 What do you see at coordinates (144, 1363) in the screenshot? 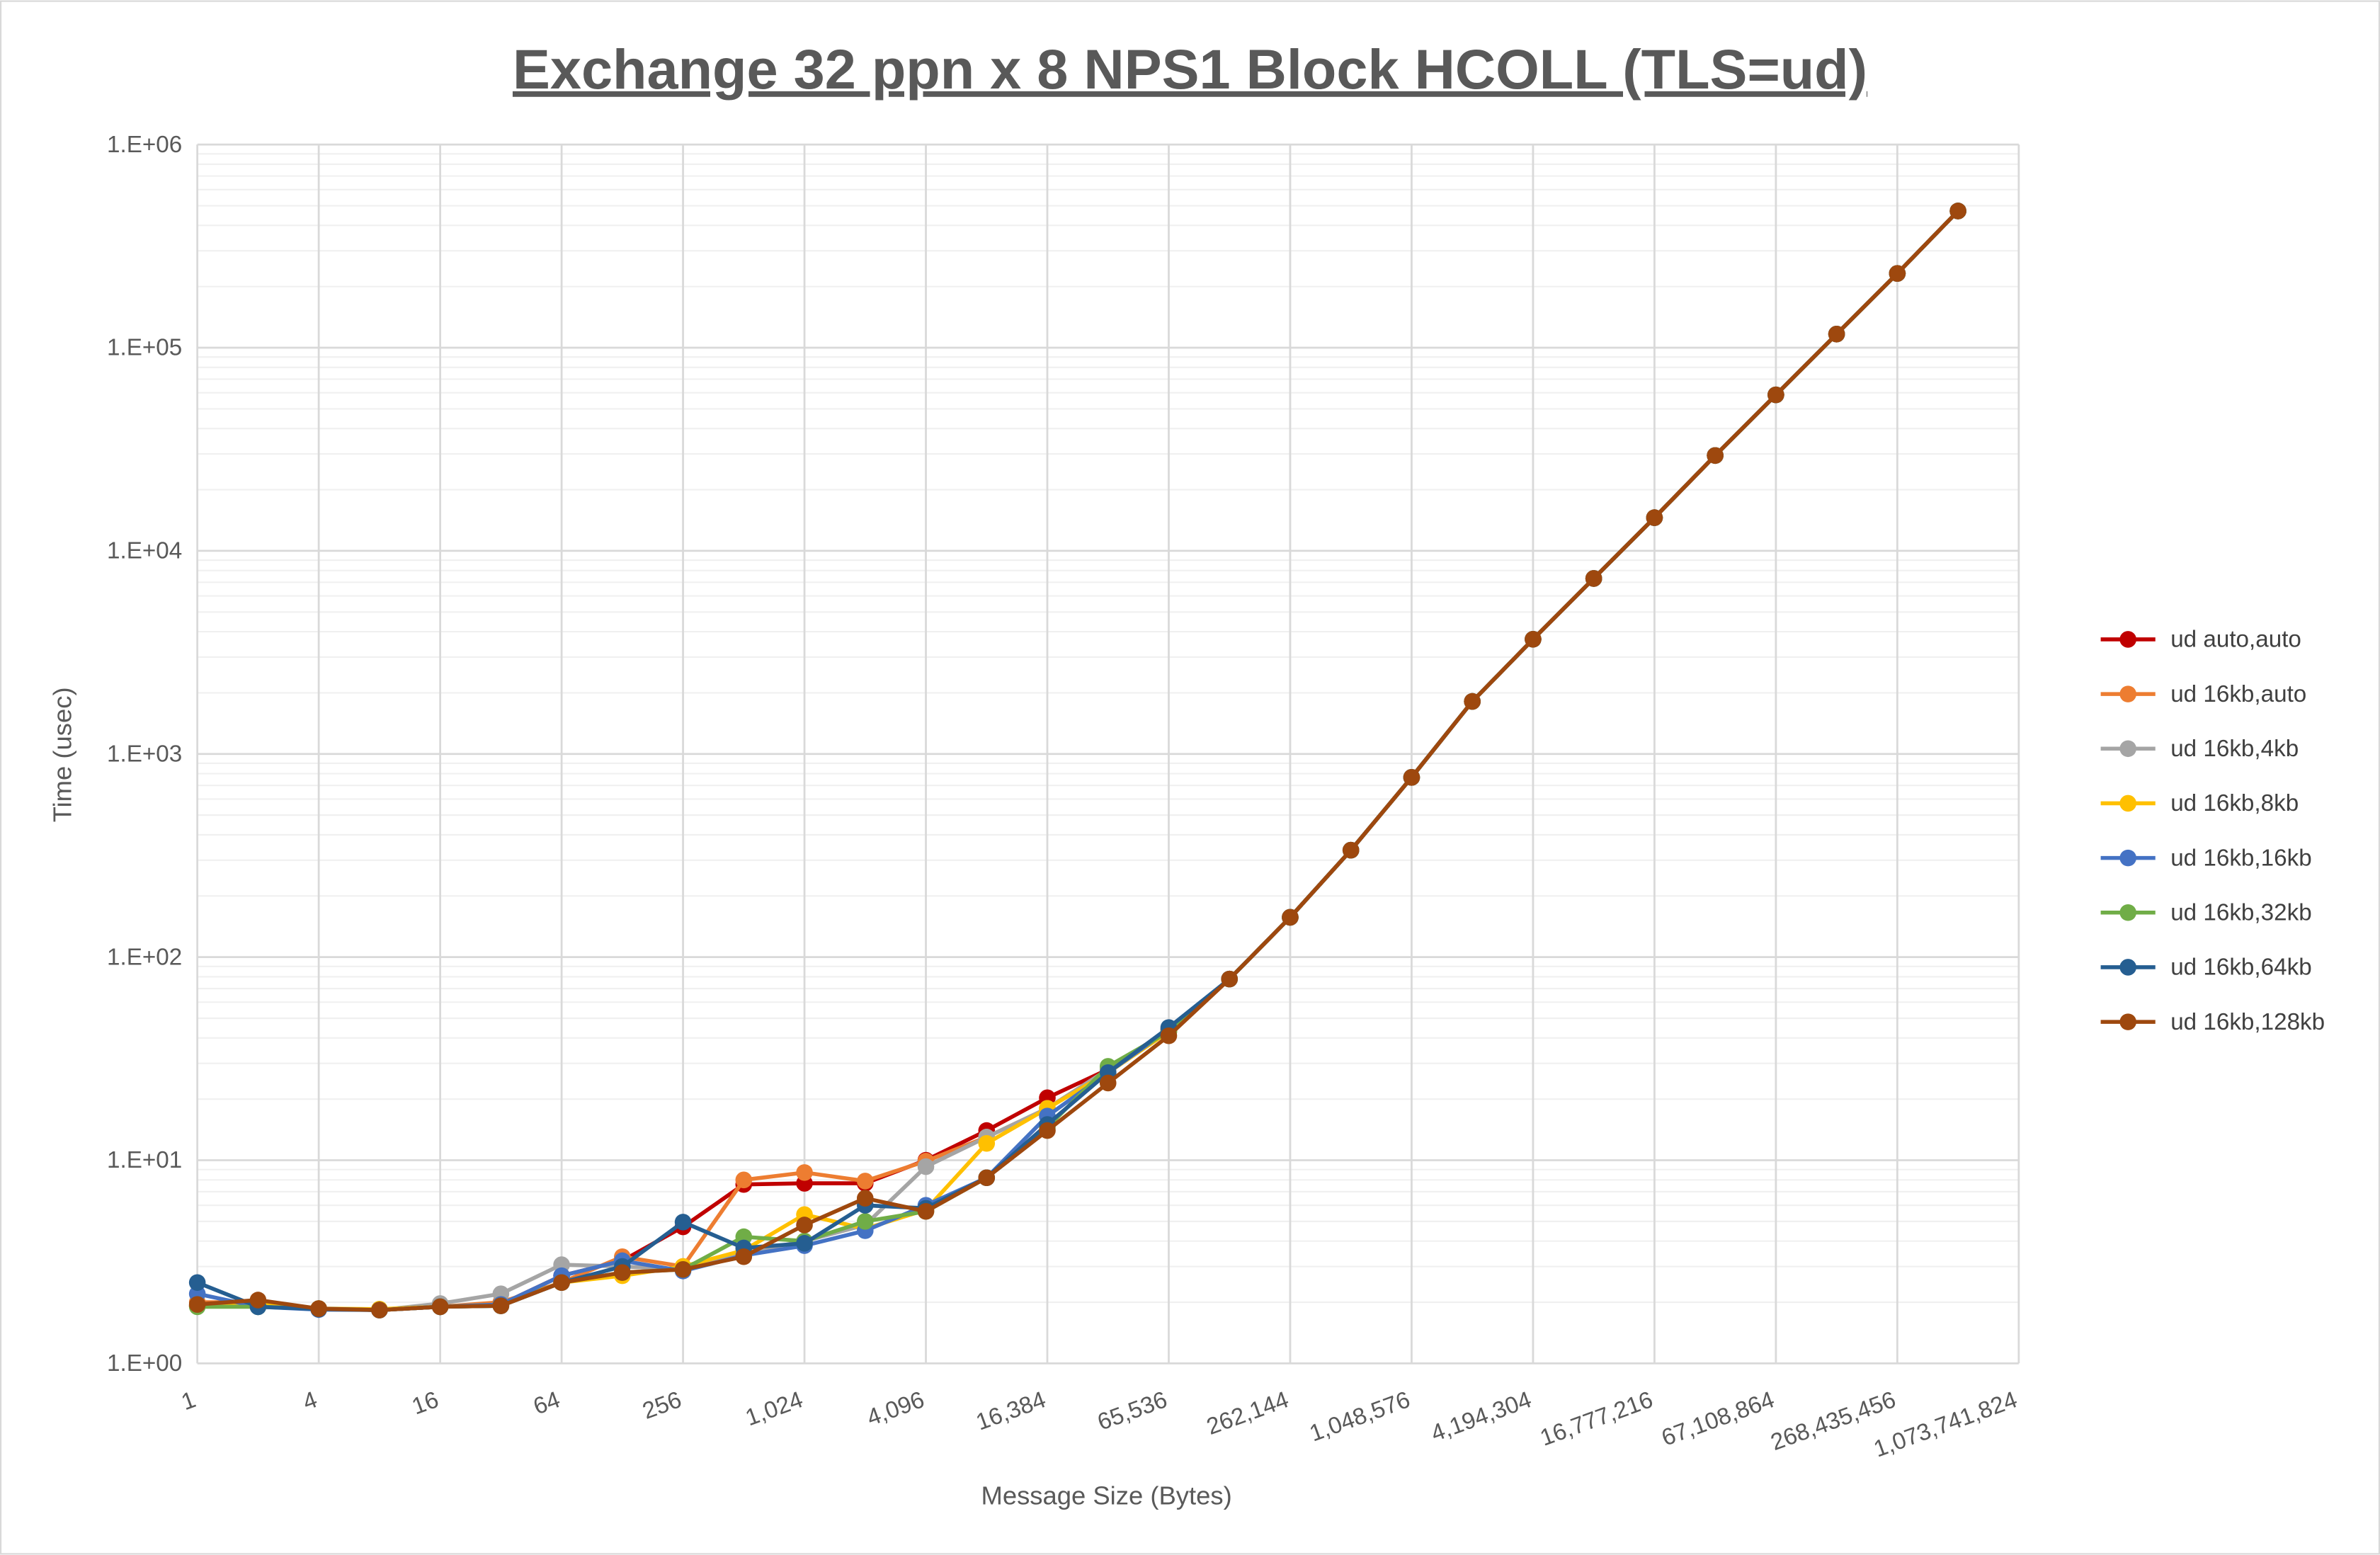
I see `y-tick-label: 1.E+00` at bounding box center [144, 1363].